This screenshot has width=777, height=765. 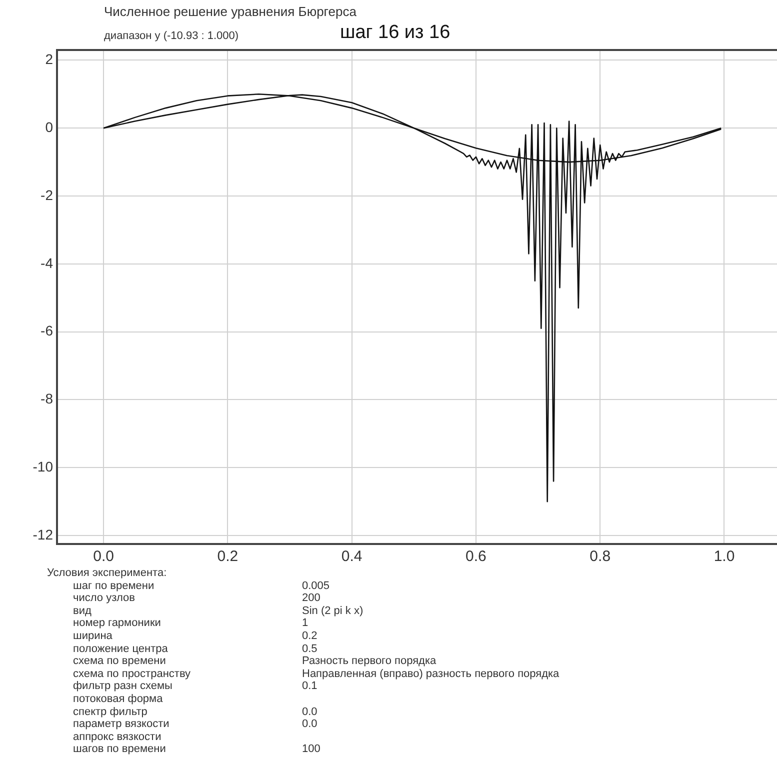 I want to click on text: положение центра 0.5, so click(x=195, y=648).